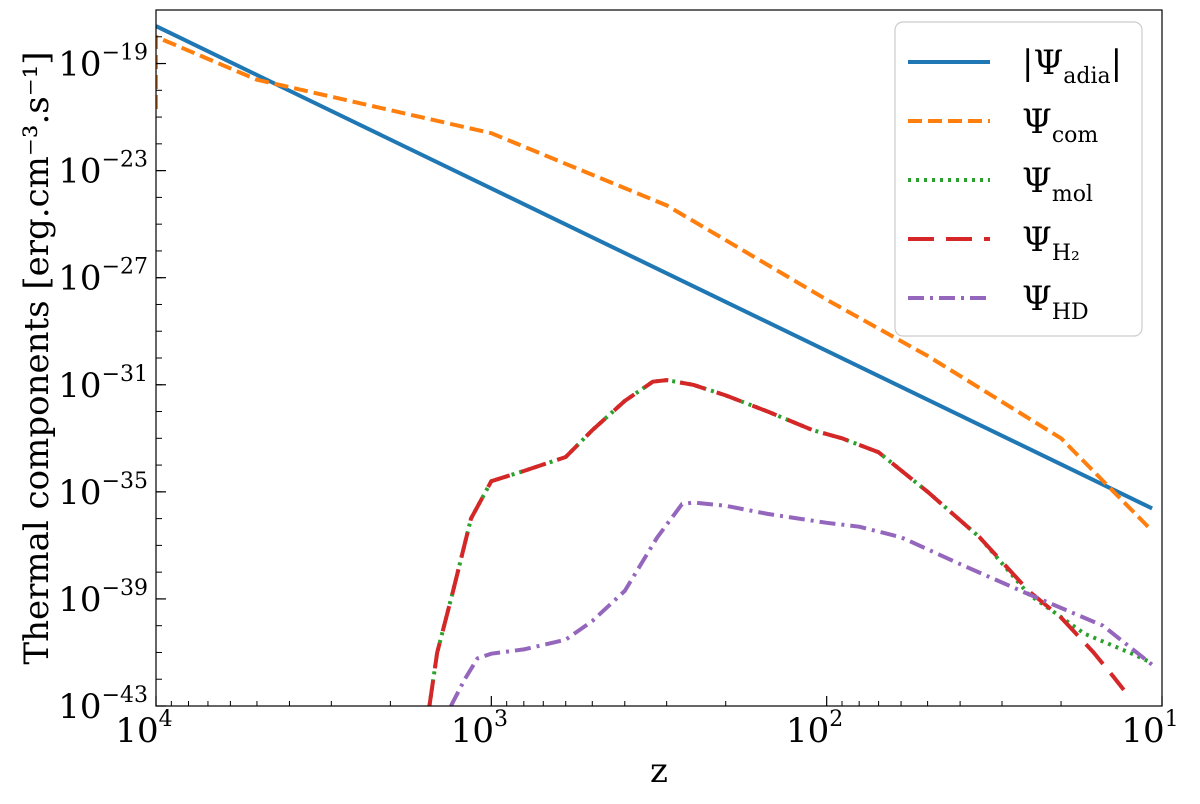 This screenshot has width=1200, height=804. What do you see at coordinates (1149, 729) in the screenshot?
I see `x-tick-label-3: 10¹` at bounding box center [1149, 729].